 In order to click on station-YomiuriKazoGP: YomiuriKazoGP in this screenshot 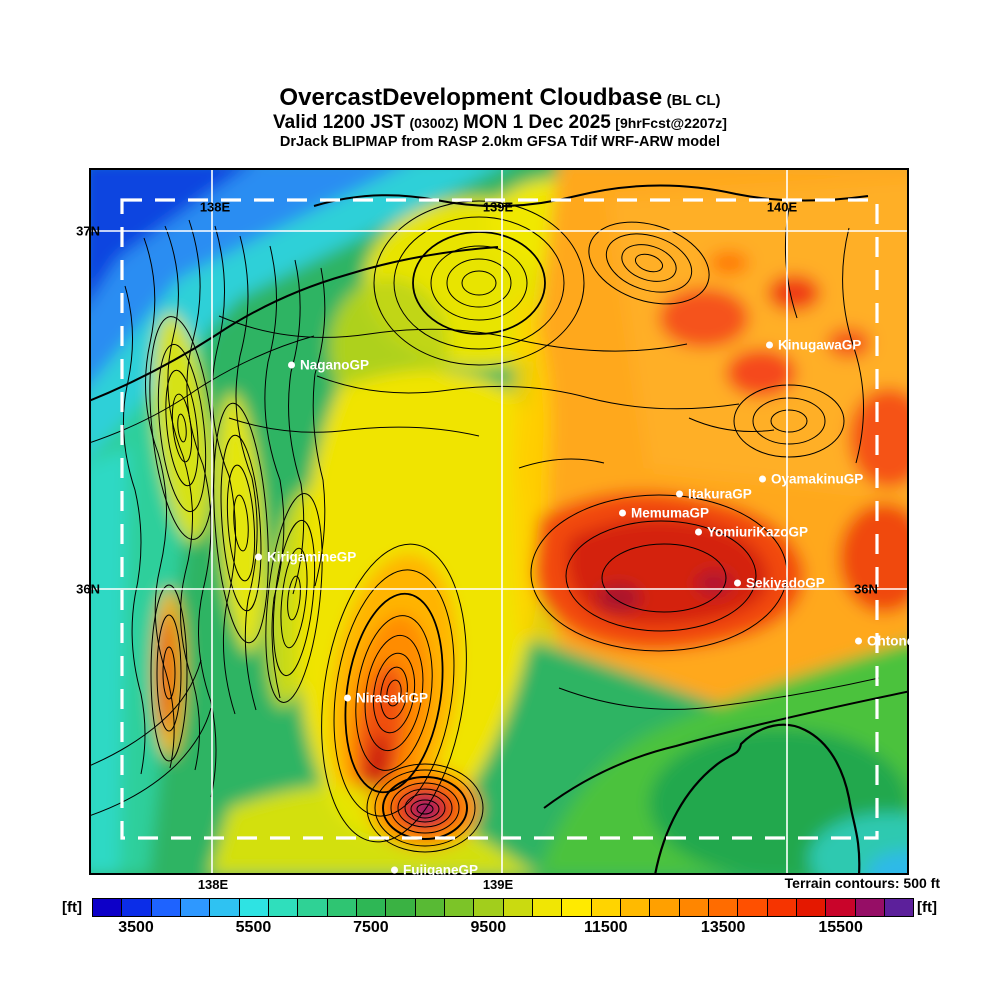, I will do `click(751, 532)`.